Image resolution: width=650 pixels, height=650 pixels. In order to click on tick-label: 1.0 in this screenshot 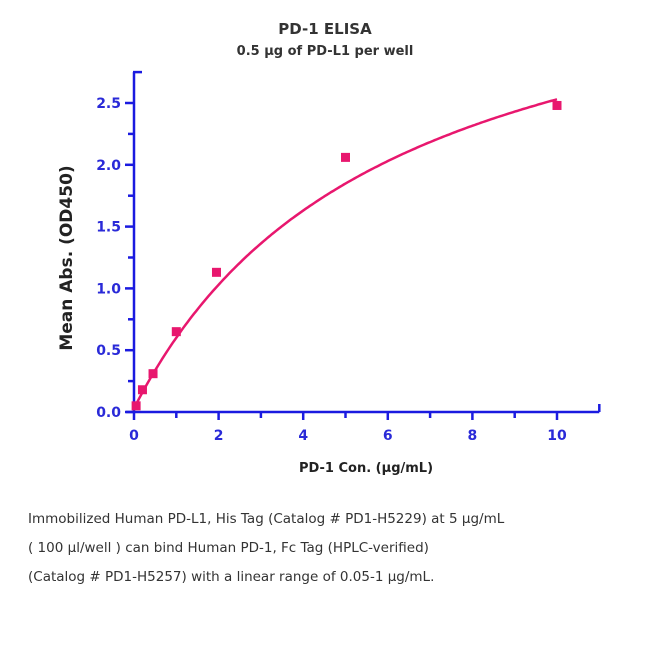, I will do `click(108, 289)`.